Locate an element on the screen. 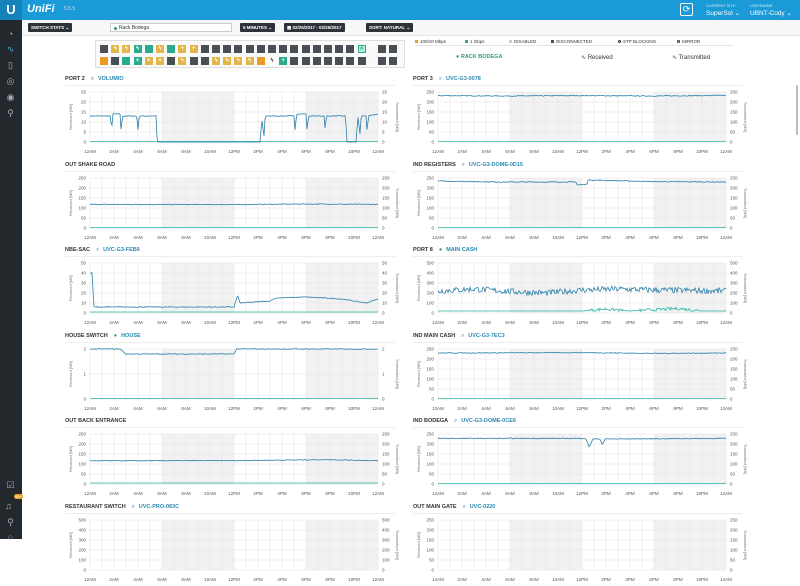 This screenshot has height=586, width=800. port-row2-16: ϟ is located at coordinates (272, 61).